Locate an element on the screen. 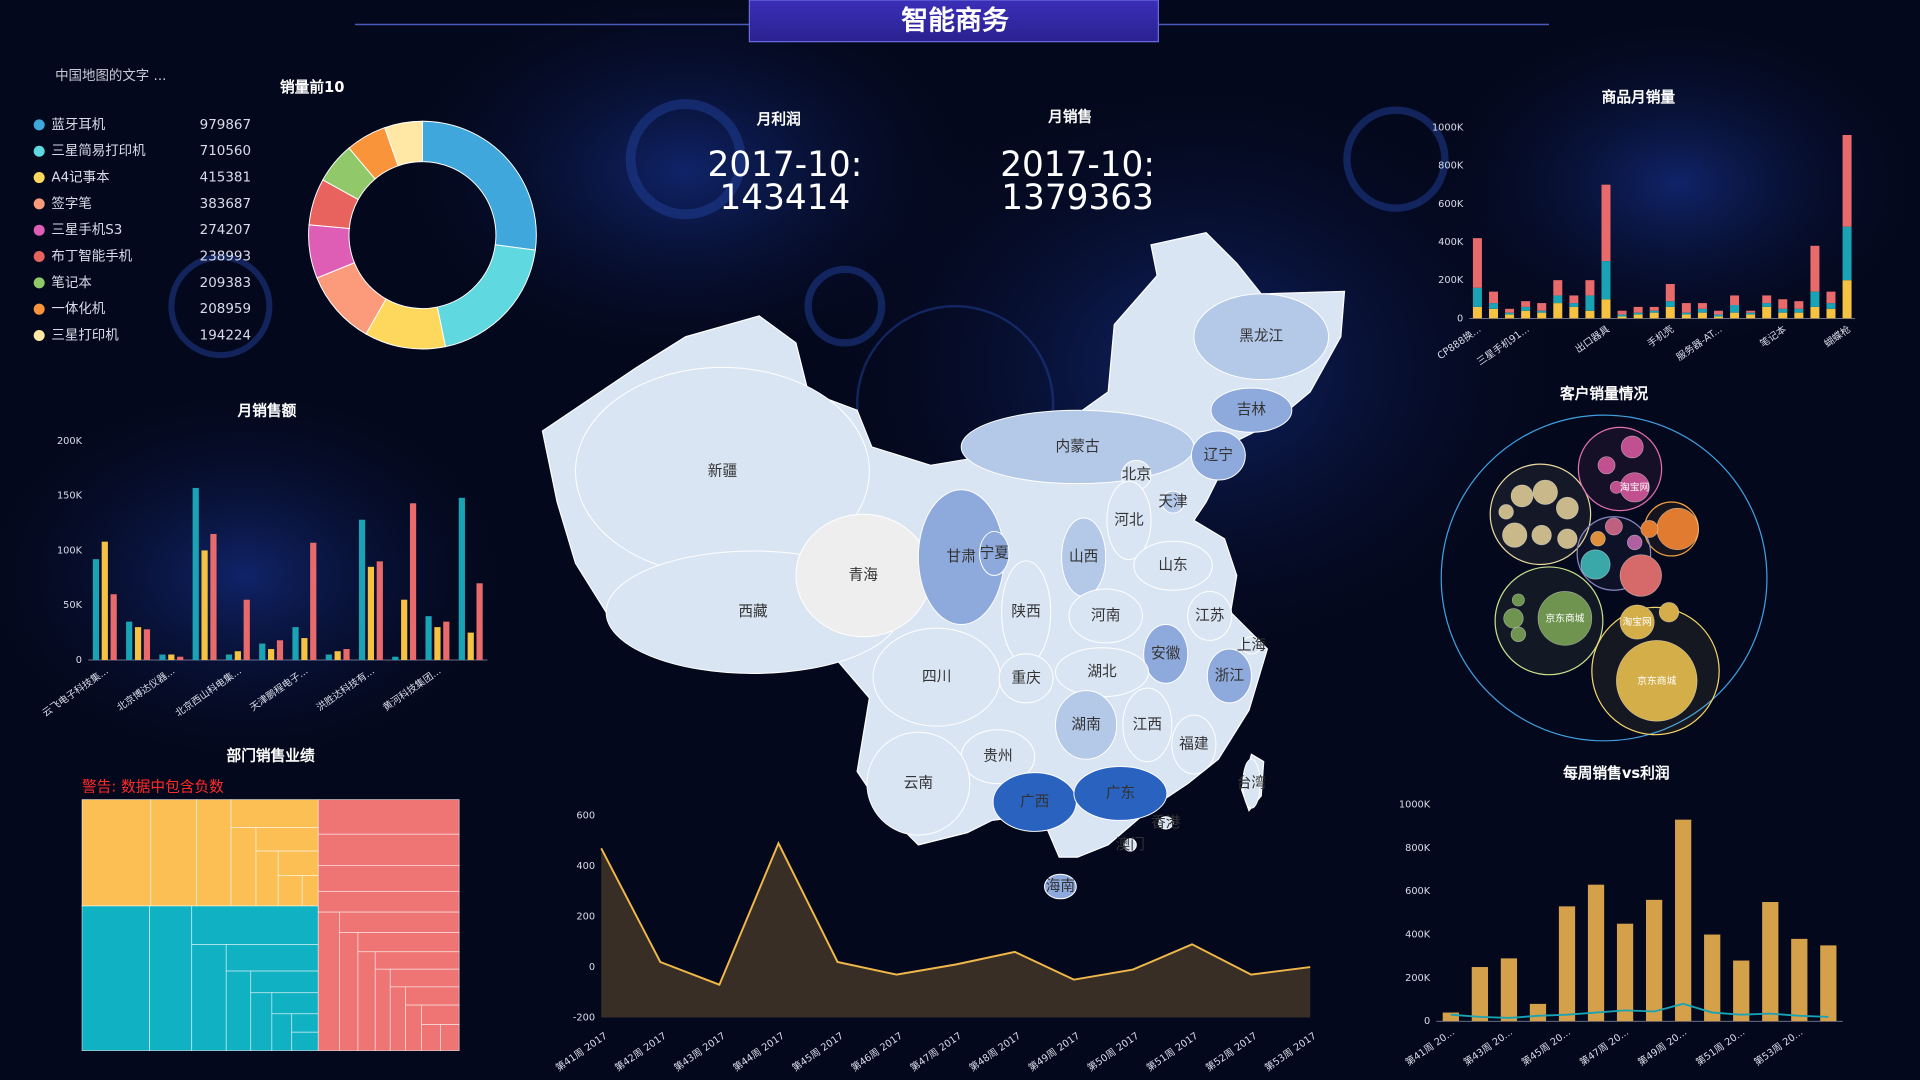 The image size is (1920, 1080). map-region-label: 云南 is located at coordinates (918, 783).